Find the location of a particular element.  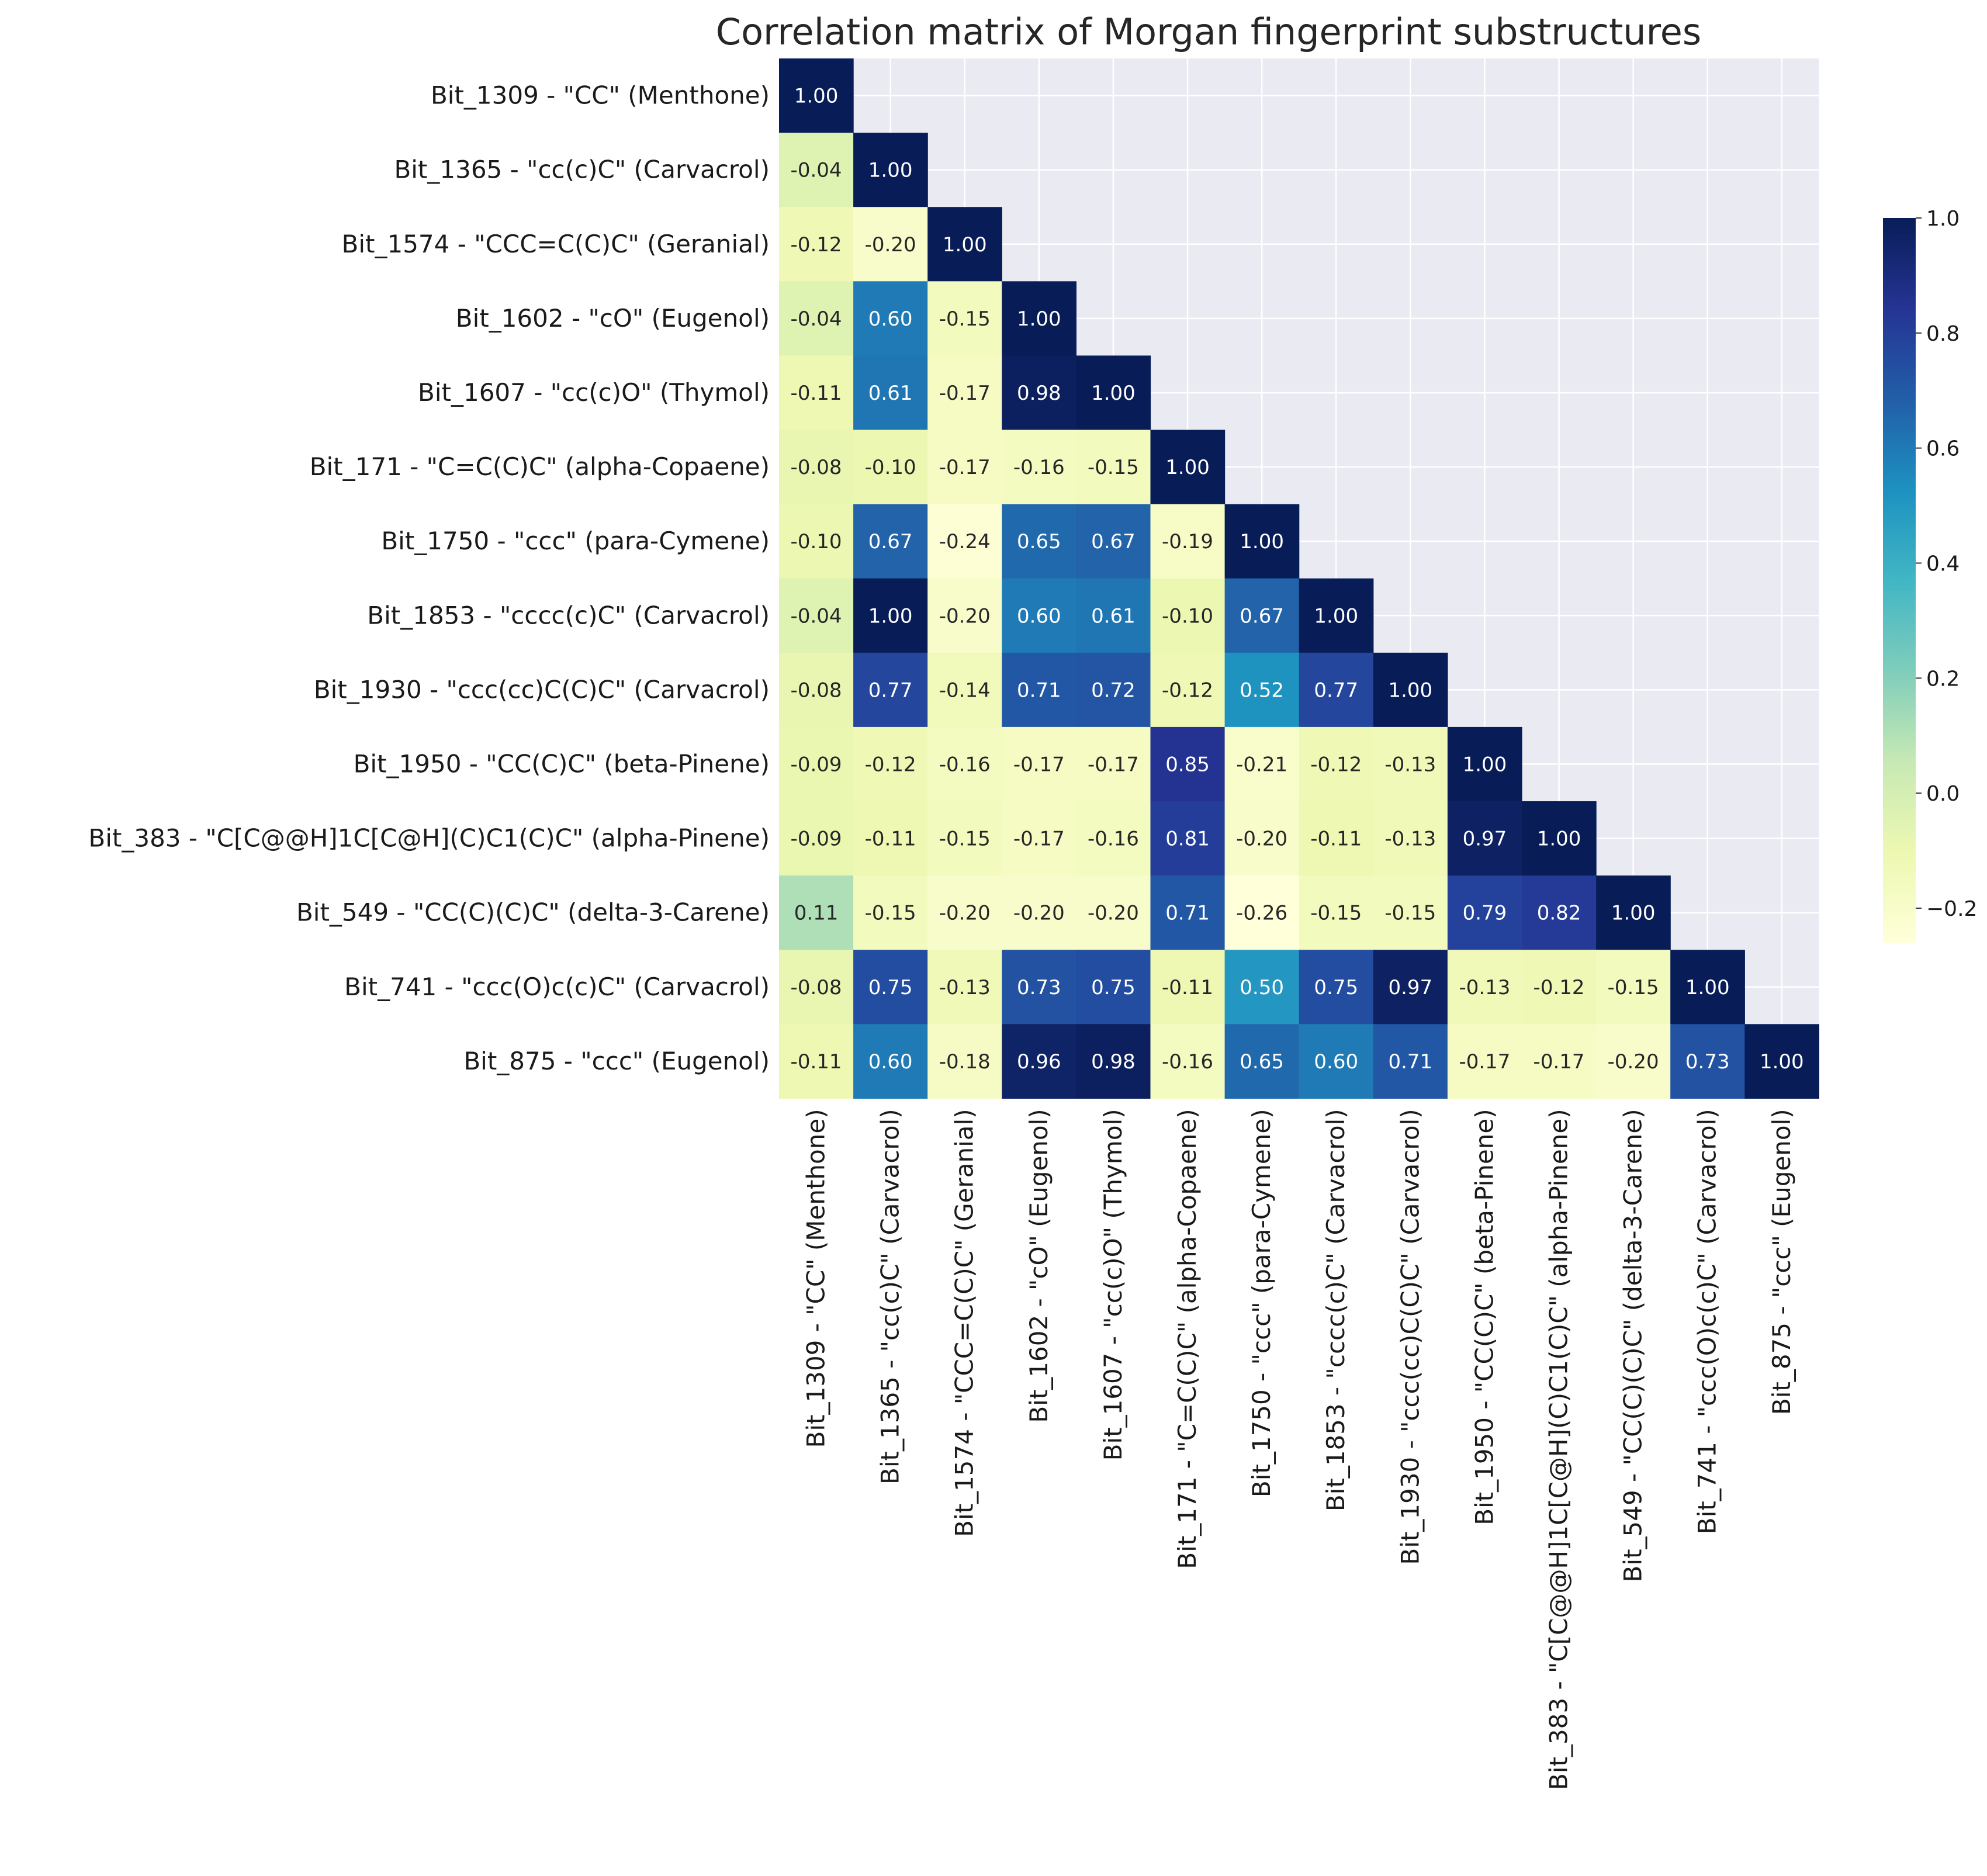

y-tick-label: Bit_1853 - "cccc(c)C" (Carvacrol) is located at coordinates (568, 615).